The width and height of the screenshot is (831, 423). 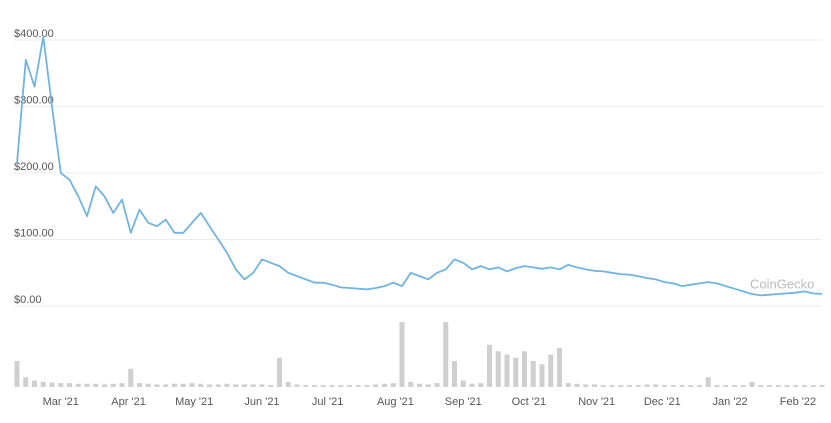 What do you see at coordinates (261, 402) in the screenshot?
I see `x-tick-label: Jun '21` at bounding box center [261, 402].